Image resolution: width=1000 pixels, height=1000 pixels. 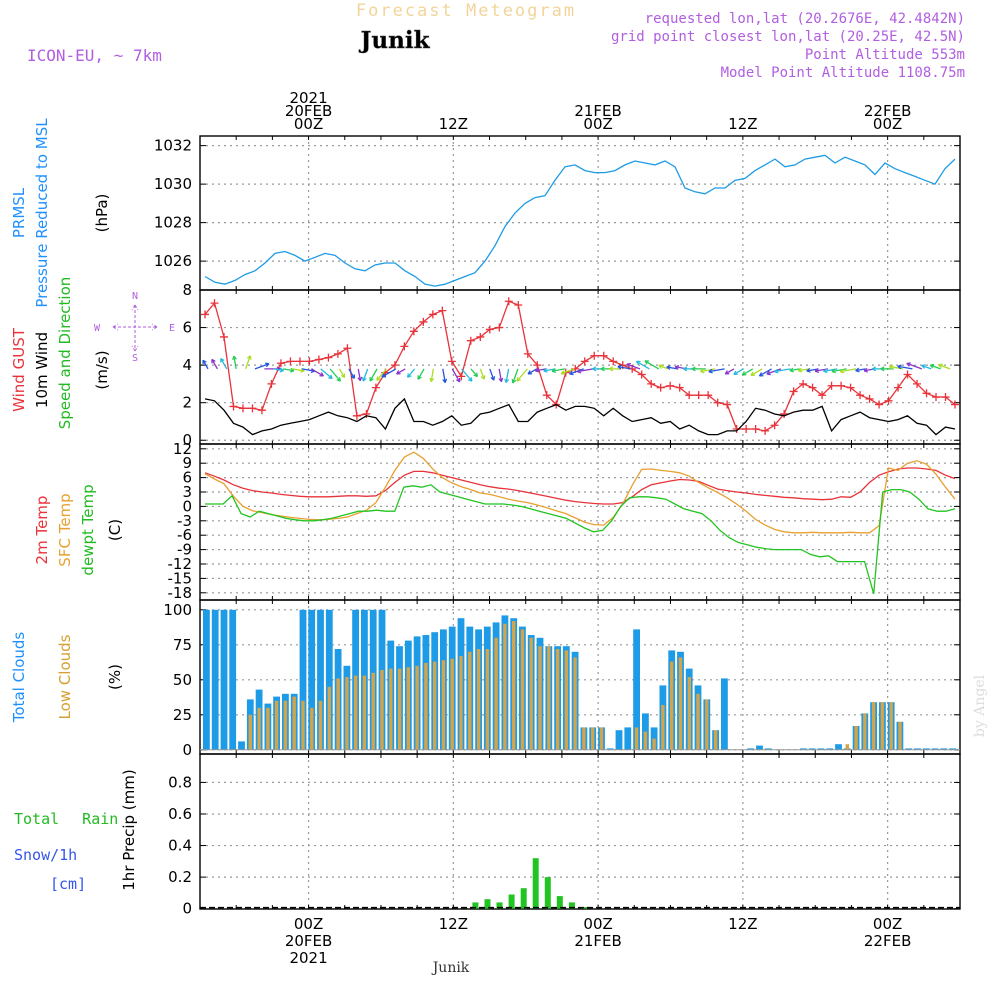 I want to click on time-label-bottom: 00Z, so click(x=597, y=924).